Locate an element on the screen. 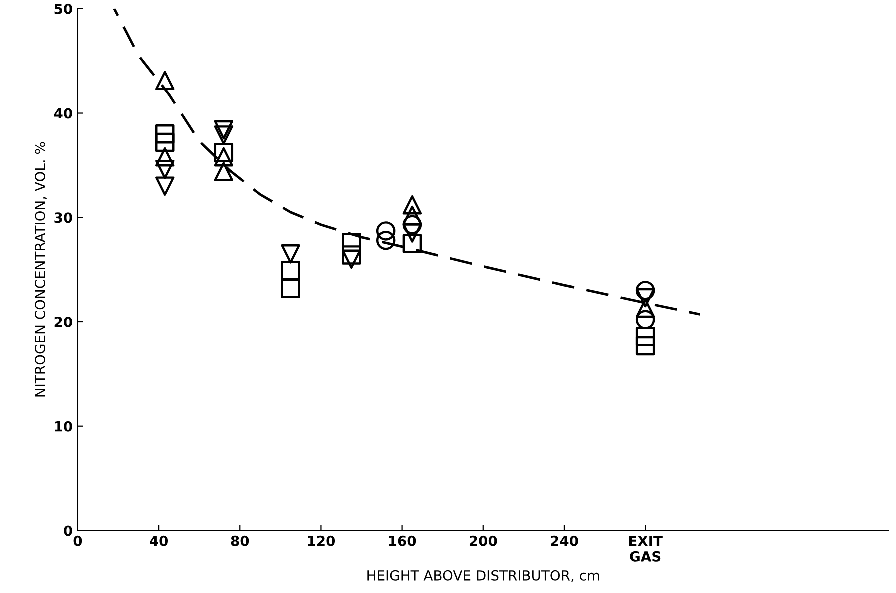  y-tick-label: 20 is located at coordinates (63, 322).